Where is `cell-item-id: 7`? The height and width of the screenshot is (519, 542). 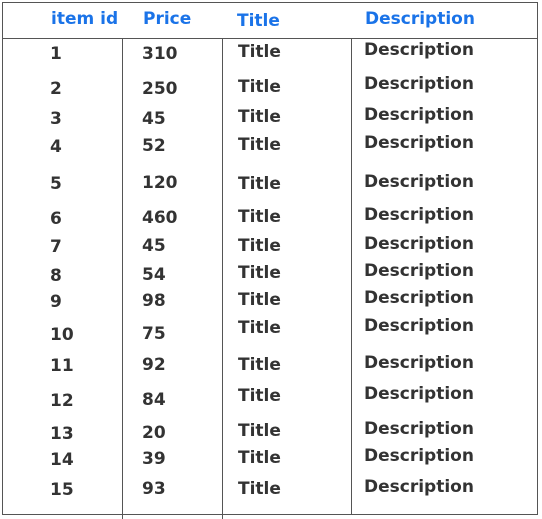 cell-item-id: 7 is located at coordinates (56, 247).